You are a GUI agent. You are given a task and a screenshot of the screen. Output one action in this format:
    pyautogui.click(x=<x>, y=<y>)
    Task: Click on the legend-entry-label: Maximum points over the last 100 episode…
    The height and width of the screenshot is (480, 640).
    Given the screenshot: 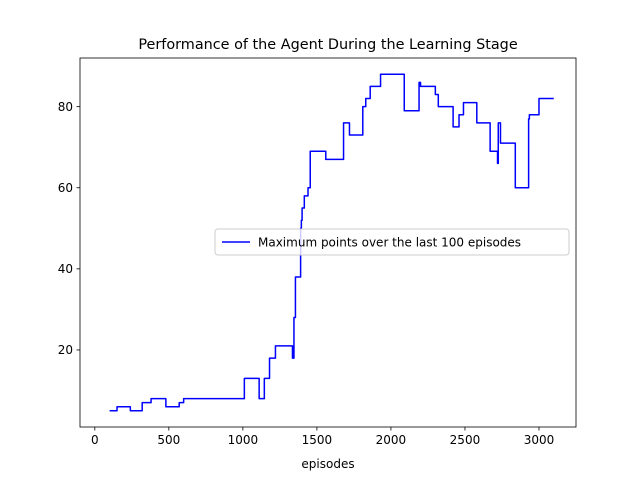 What is the action you would take?
    pyautogui.click(x=389, y=242)
    